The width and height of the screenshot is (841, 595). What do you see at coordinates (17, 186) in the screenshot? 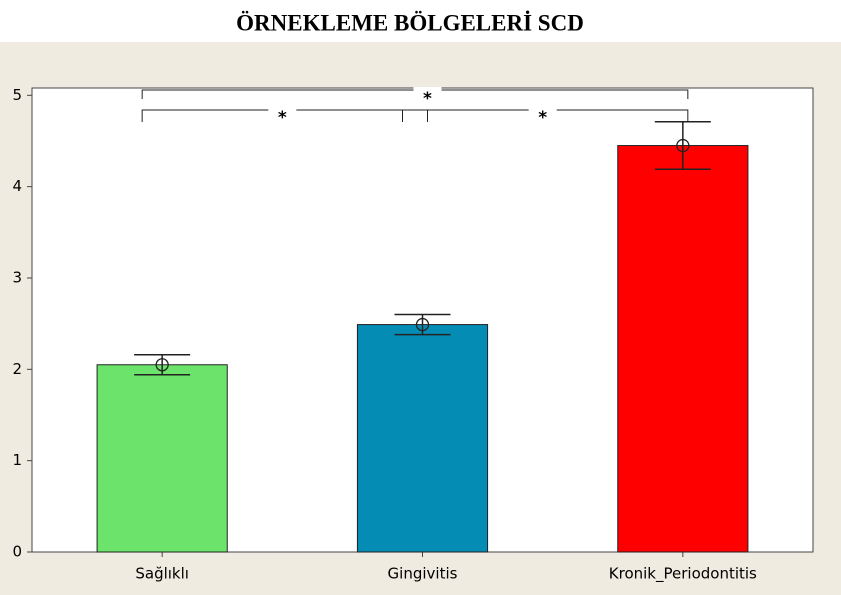
I see `y-tick-label: 4` at bounding box center [17, 186].